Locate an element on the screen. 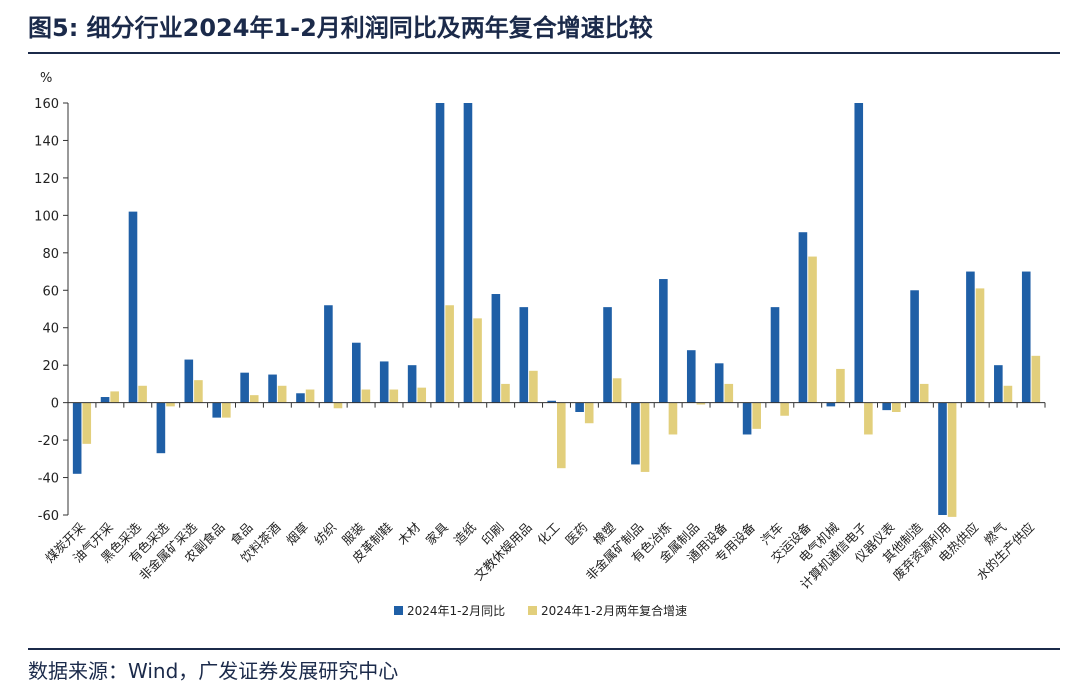 This screenshot has height=697, width=1080. y-tick-label: 40 is located at coordinates (50, 329).